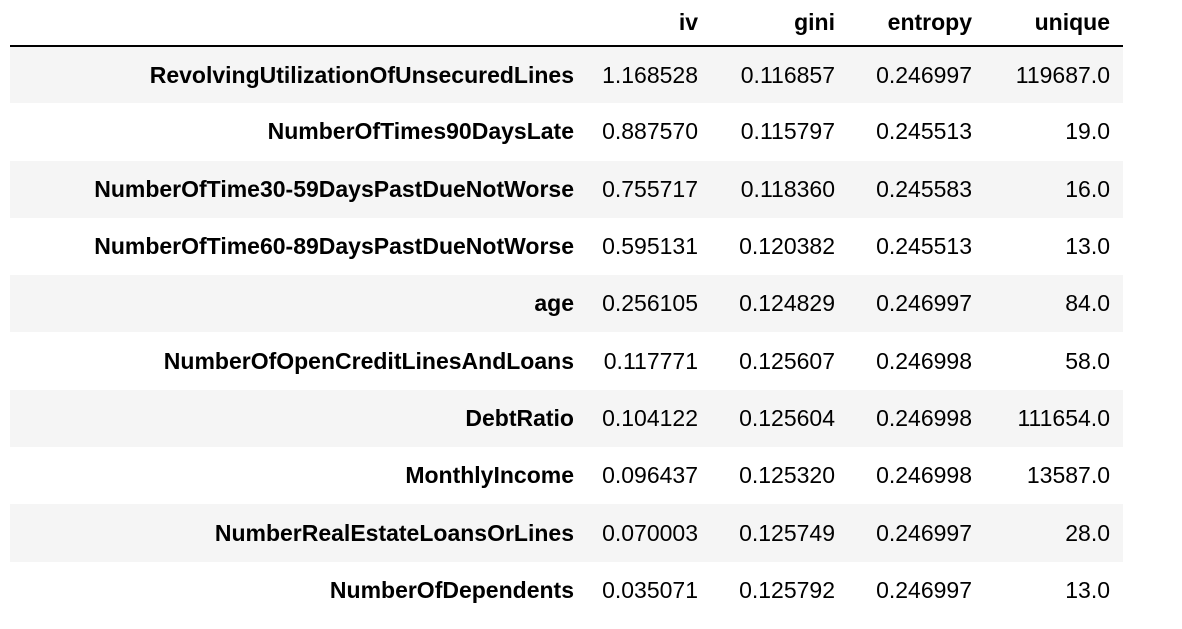 This screenshot has height=629, width=1182. Describe the element at coordinates (361, 74) in the screenshot. I see `row-index-label: RevolvingUtilizationOfUnsecuredLines` at that location.